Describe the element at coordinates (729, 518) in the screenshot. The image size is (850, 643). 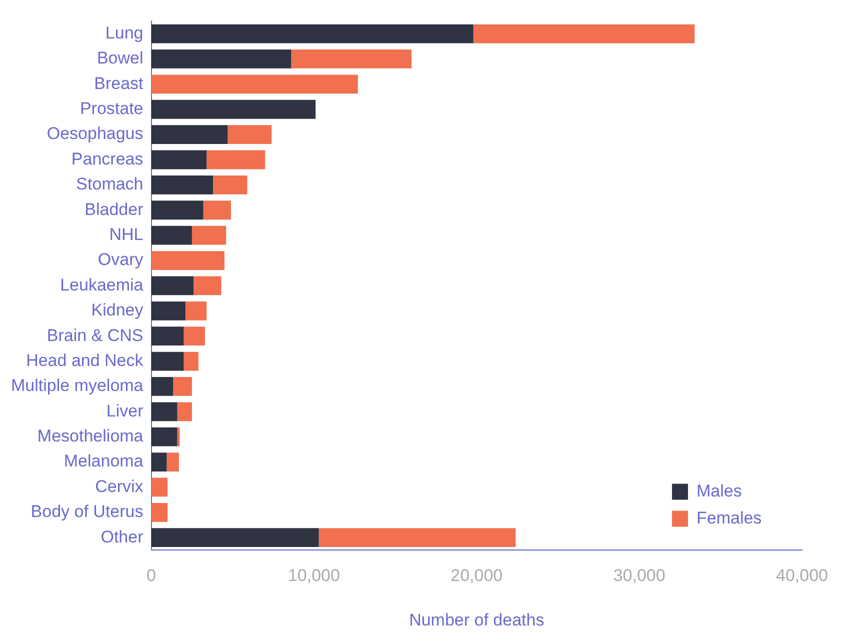
I see `legend-label: Females` at that location.